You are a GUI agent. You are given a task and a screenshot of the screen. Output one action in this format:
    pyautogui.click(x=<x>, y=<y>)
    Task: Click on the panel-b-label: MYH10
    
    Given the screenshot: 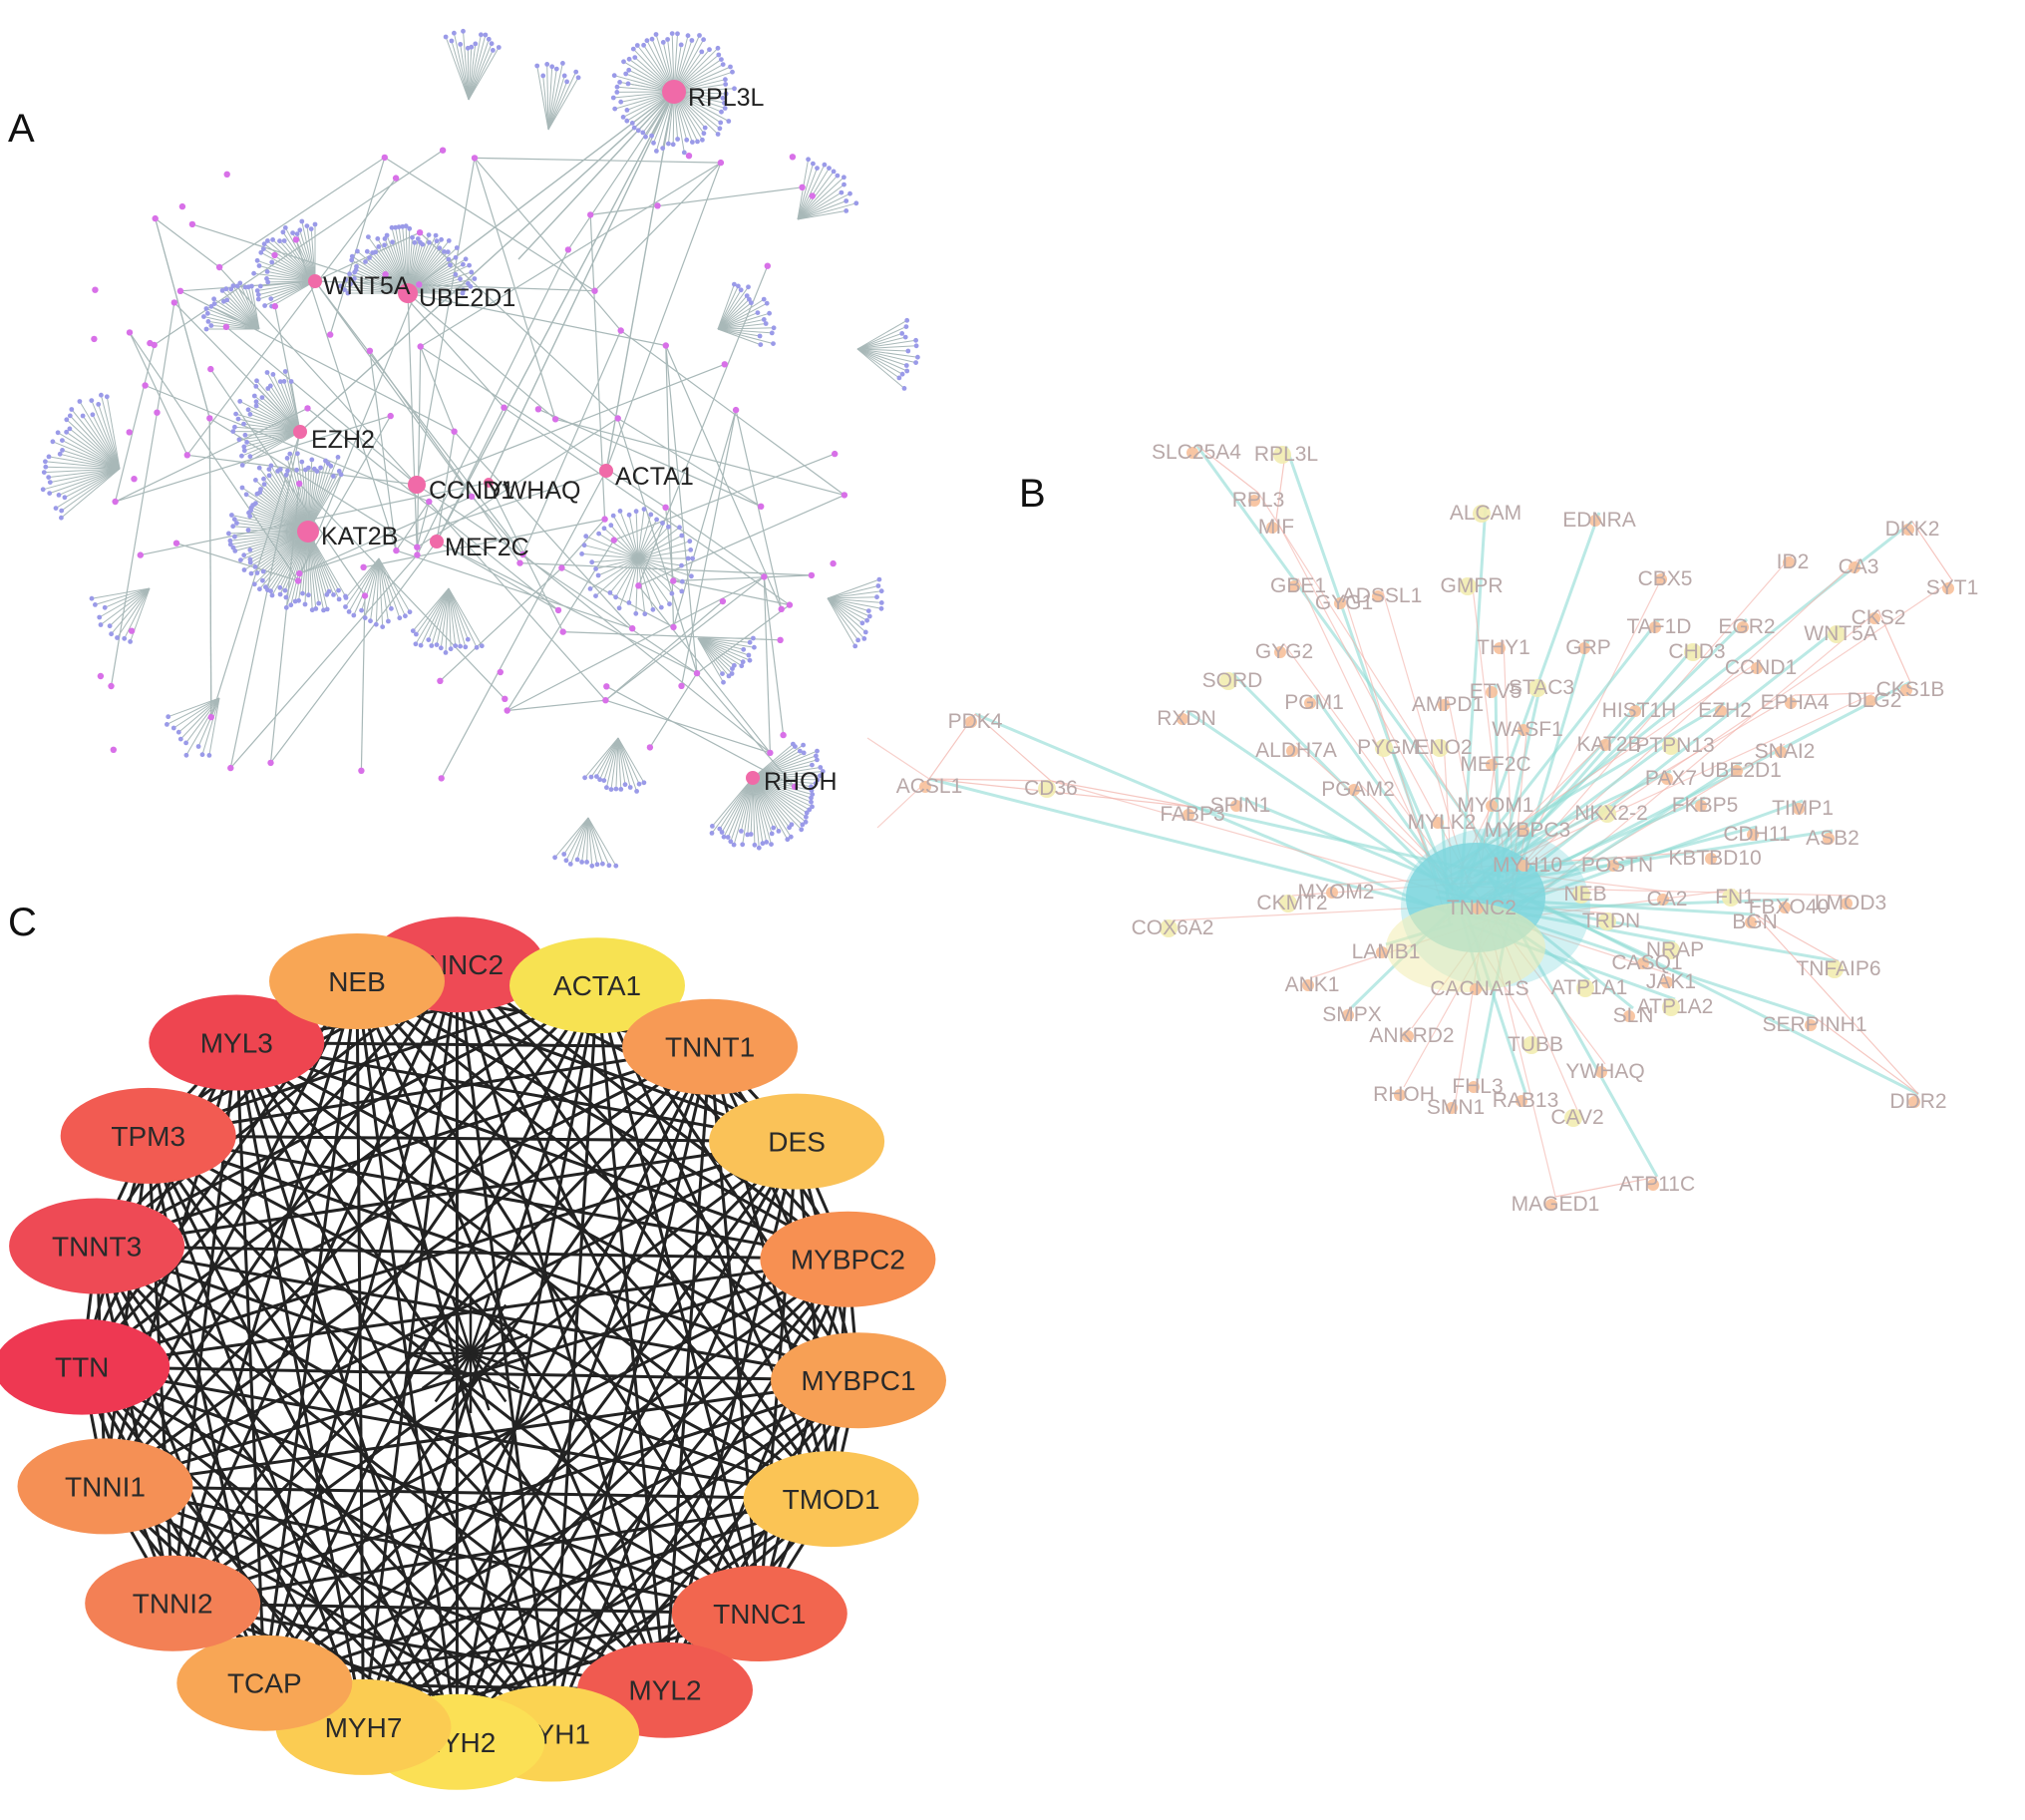 What is the action you would take?
    pyautogui.click(x=1527, y=865)
    